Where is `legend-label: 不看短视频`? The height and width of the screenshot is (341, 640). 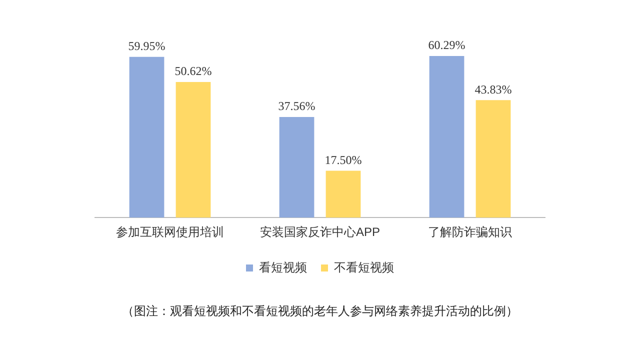 legend-label: 不看短视频 is located at coordinates (364, 267).